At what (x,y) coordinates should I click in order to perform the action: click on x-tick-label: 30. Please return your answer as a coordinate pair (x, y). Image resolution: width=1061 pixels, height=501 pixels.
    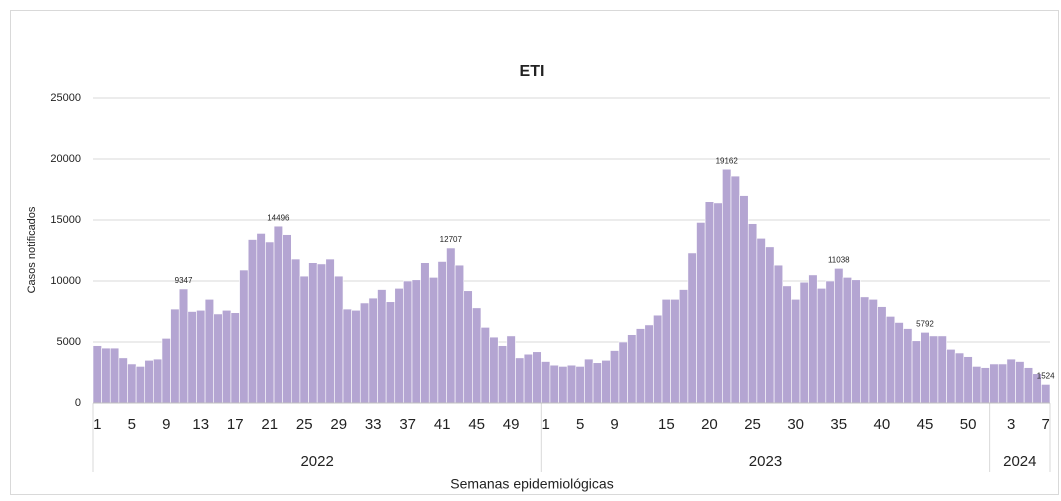
    Looking at the image, I should click on (795, 424).